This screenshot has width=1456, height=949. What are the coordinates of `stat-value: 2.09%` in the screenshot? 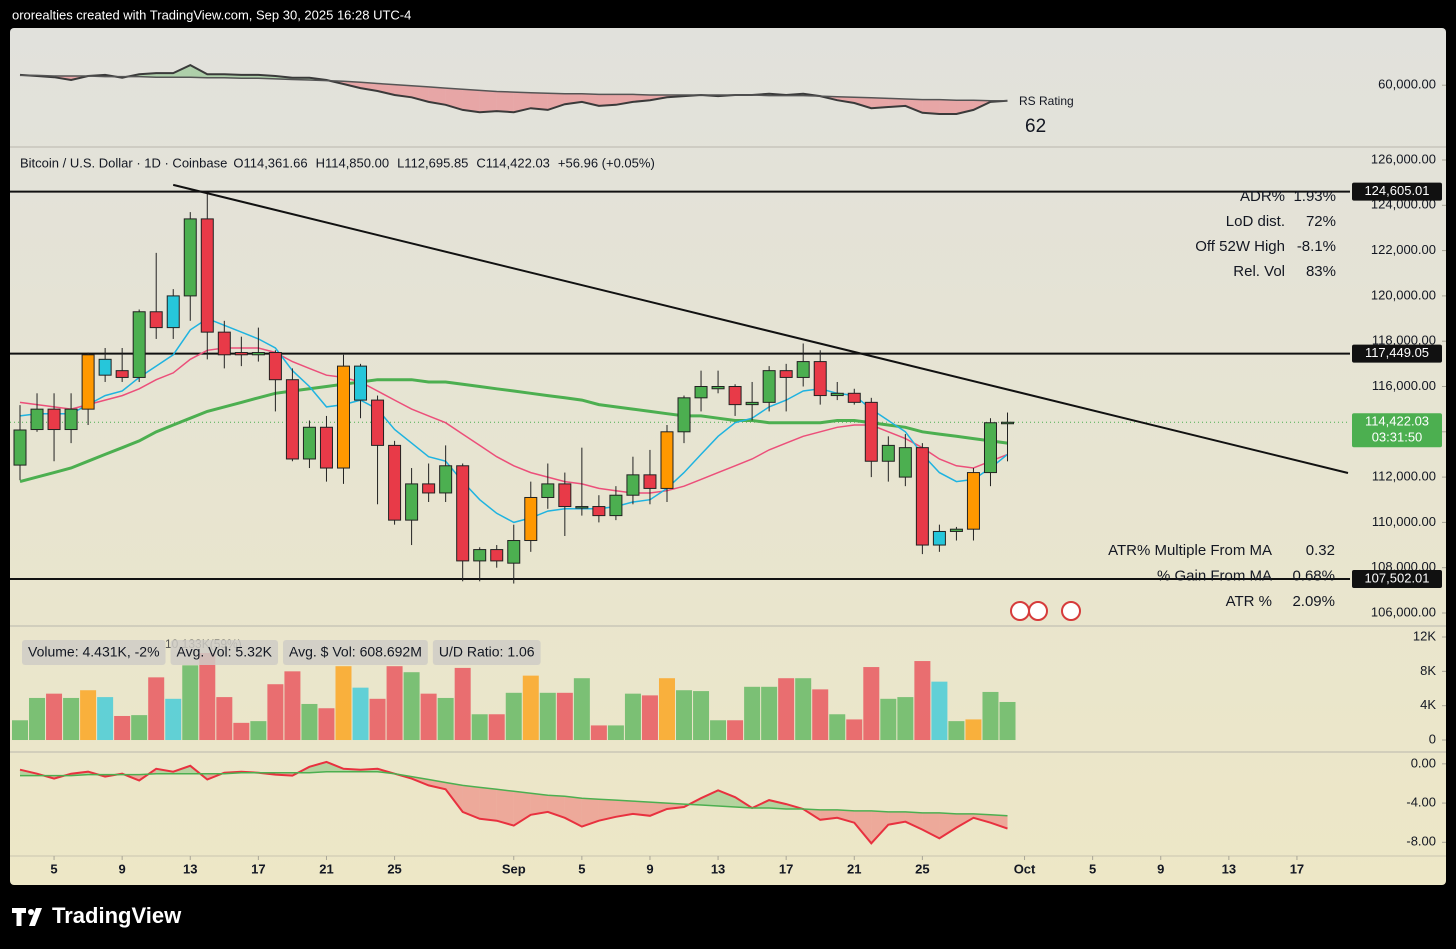 It's located at (1313, 601).